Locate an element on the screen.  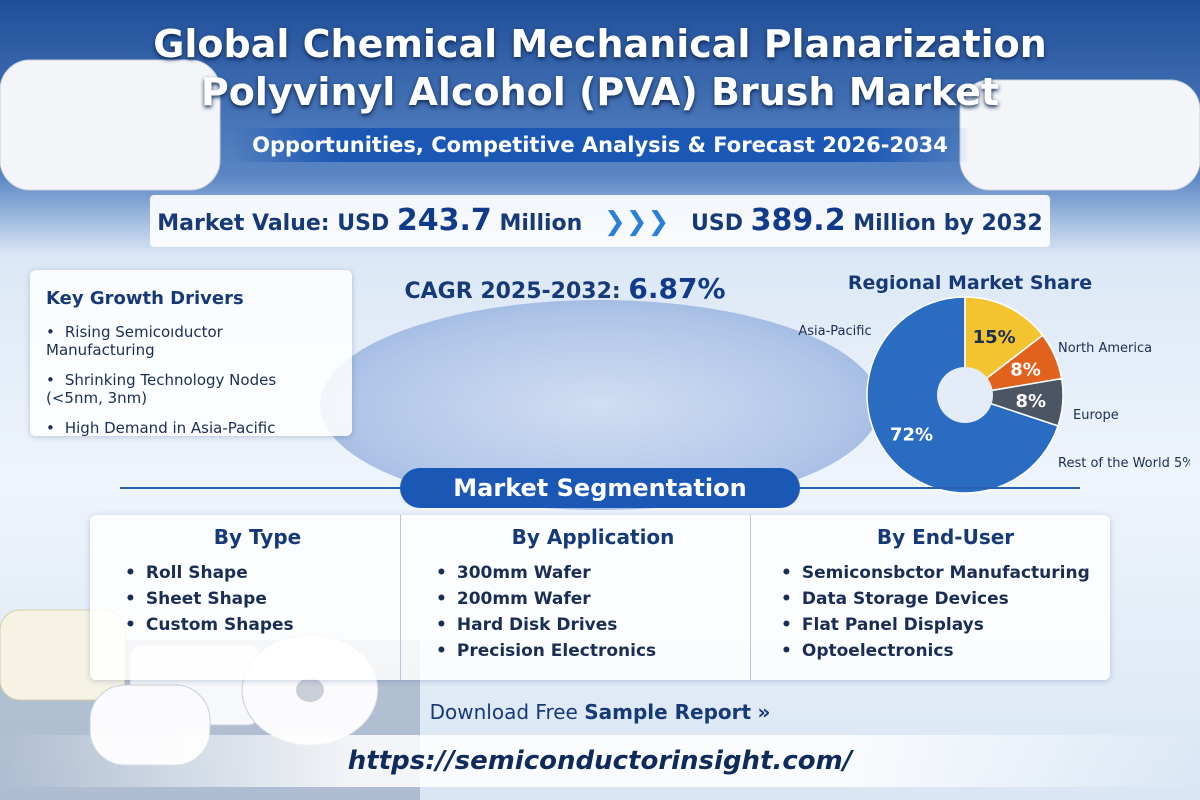
download-text: Download Free is located at coordinates (503, 712).